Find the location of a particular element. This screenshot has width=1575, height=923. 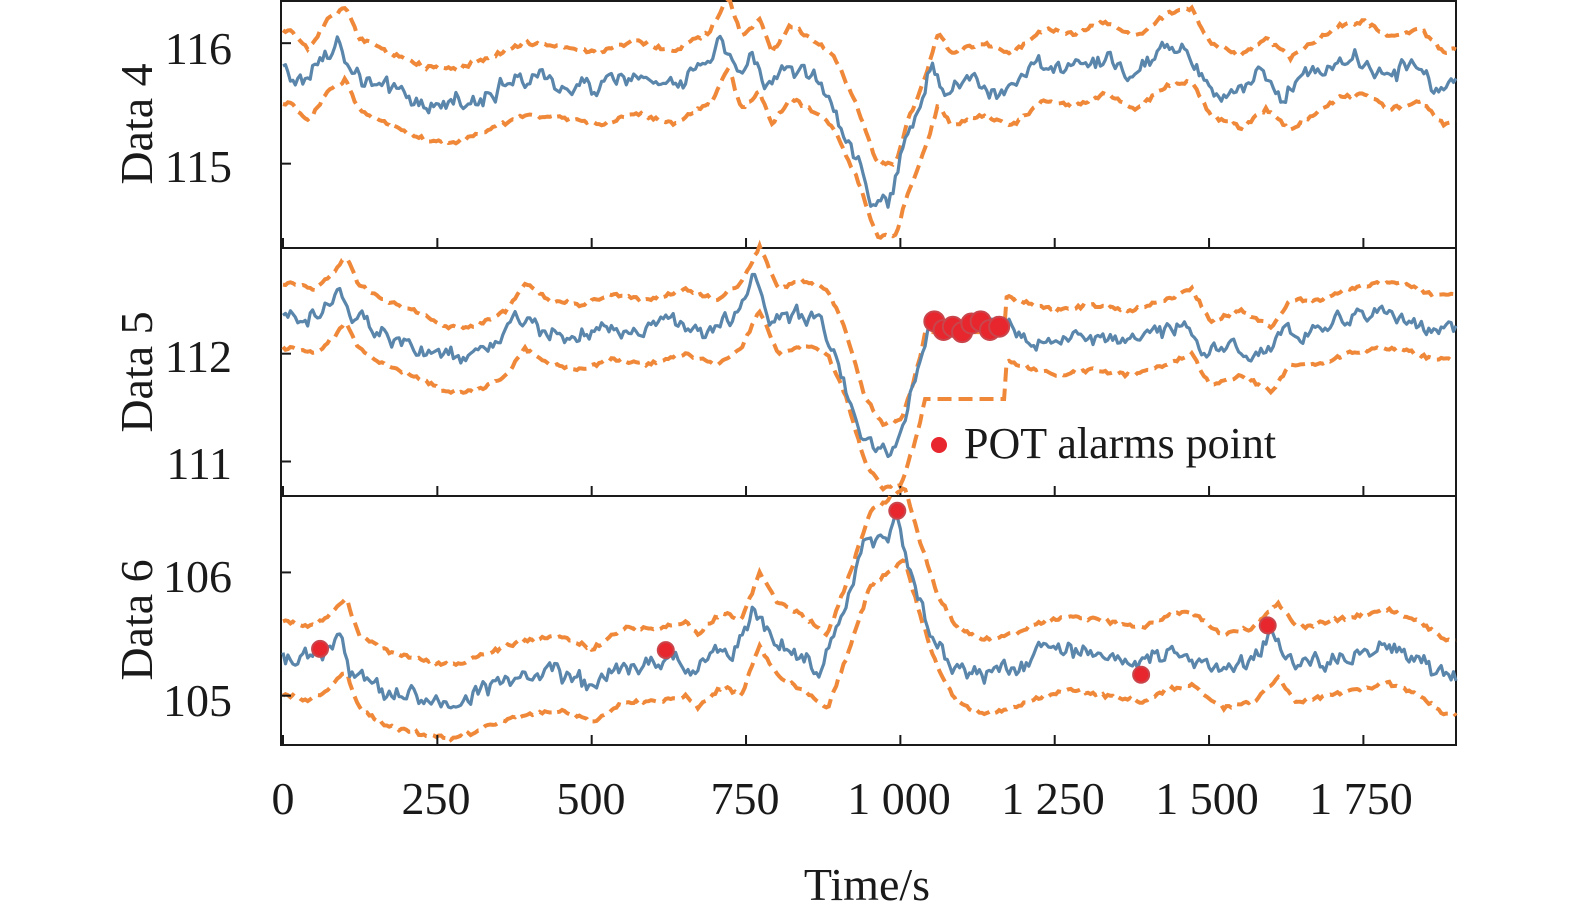

x-axis-label: Time/s is located at coordinates (867, 884).